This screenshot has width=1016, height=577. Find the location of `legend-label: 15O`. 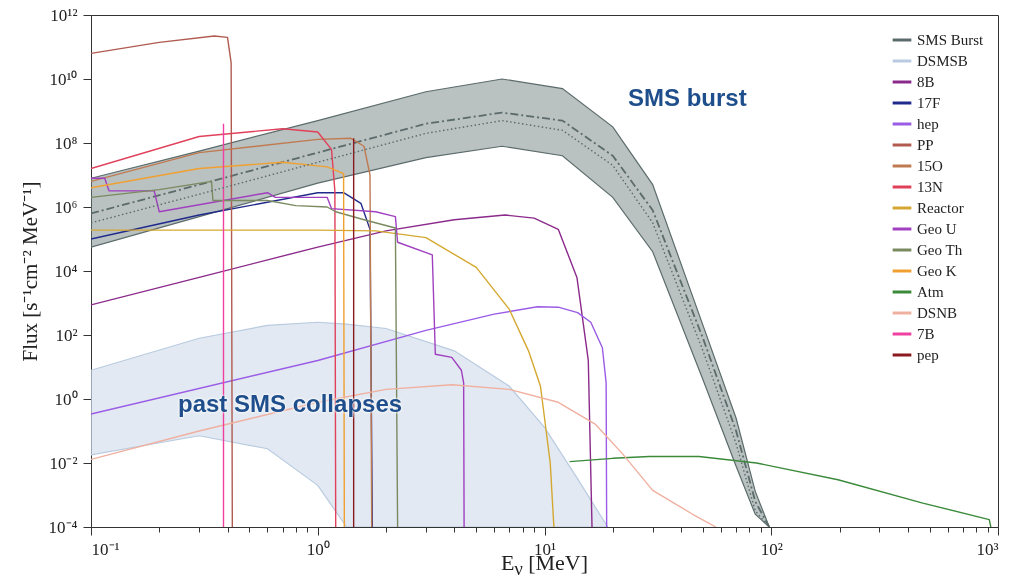

legend-label: 15O is located at coordinates (930, 166).